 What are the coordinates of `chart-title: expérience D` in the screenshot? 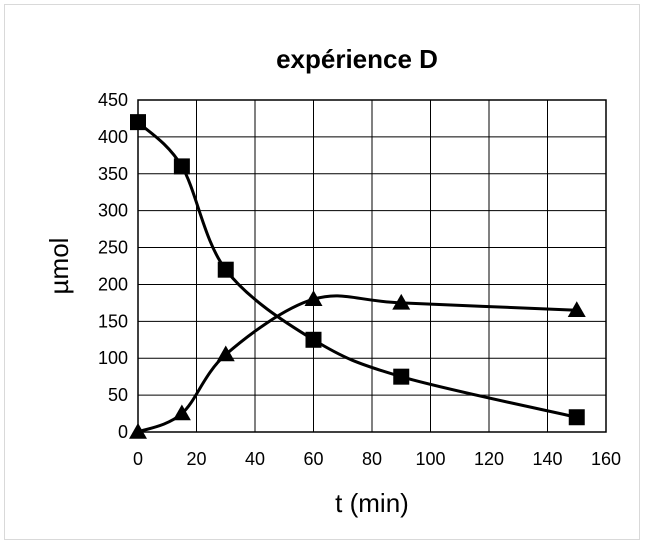 It's located at (357, 59).